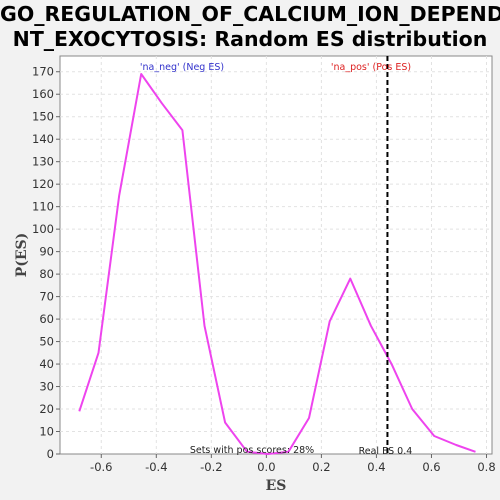  Describe the element at coordinates (43, 184) in the screenshot. I see `y-tick-label: 120` at that location.